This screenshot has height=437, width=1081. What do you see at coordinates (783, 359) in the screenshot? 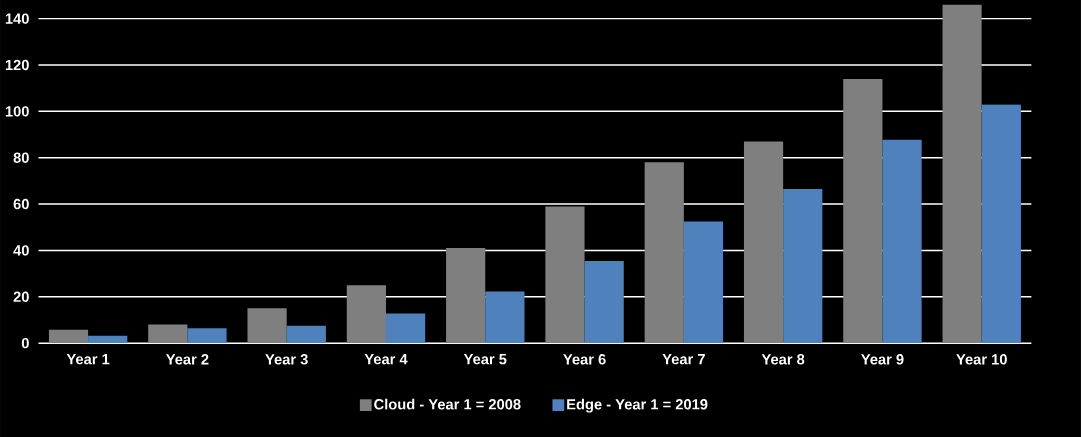
I see `x-tick-label: Year 8` at bounding box center [783, 359].